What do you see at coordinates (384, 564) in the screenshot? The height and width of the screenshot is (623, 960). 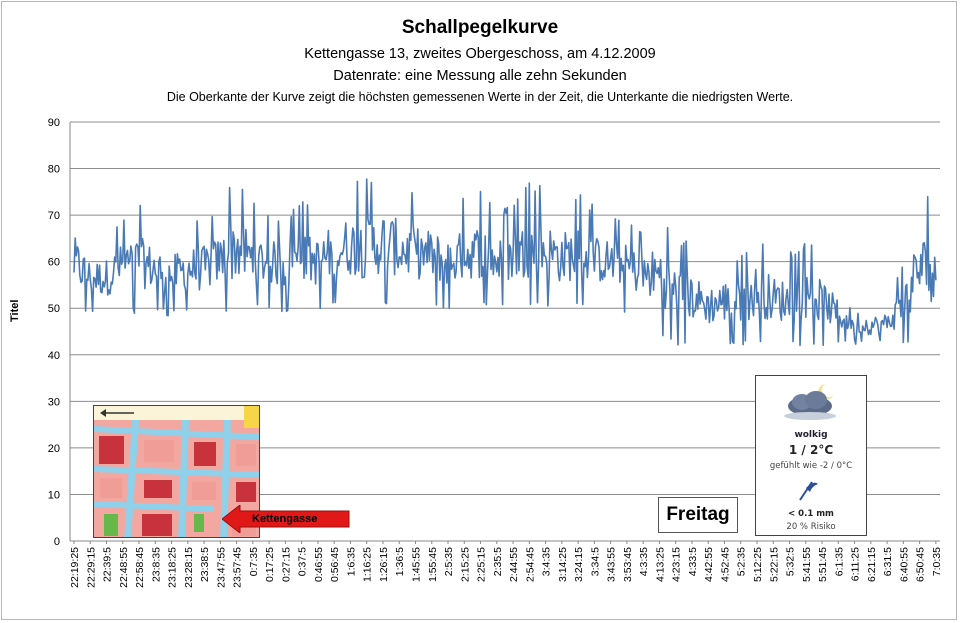 I see `x-tick-label: 1:26:15` at bounding box center [384, 564].